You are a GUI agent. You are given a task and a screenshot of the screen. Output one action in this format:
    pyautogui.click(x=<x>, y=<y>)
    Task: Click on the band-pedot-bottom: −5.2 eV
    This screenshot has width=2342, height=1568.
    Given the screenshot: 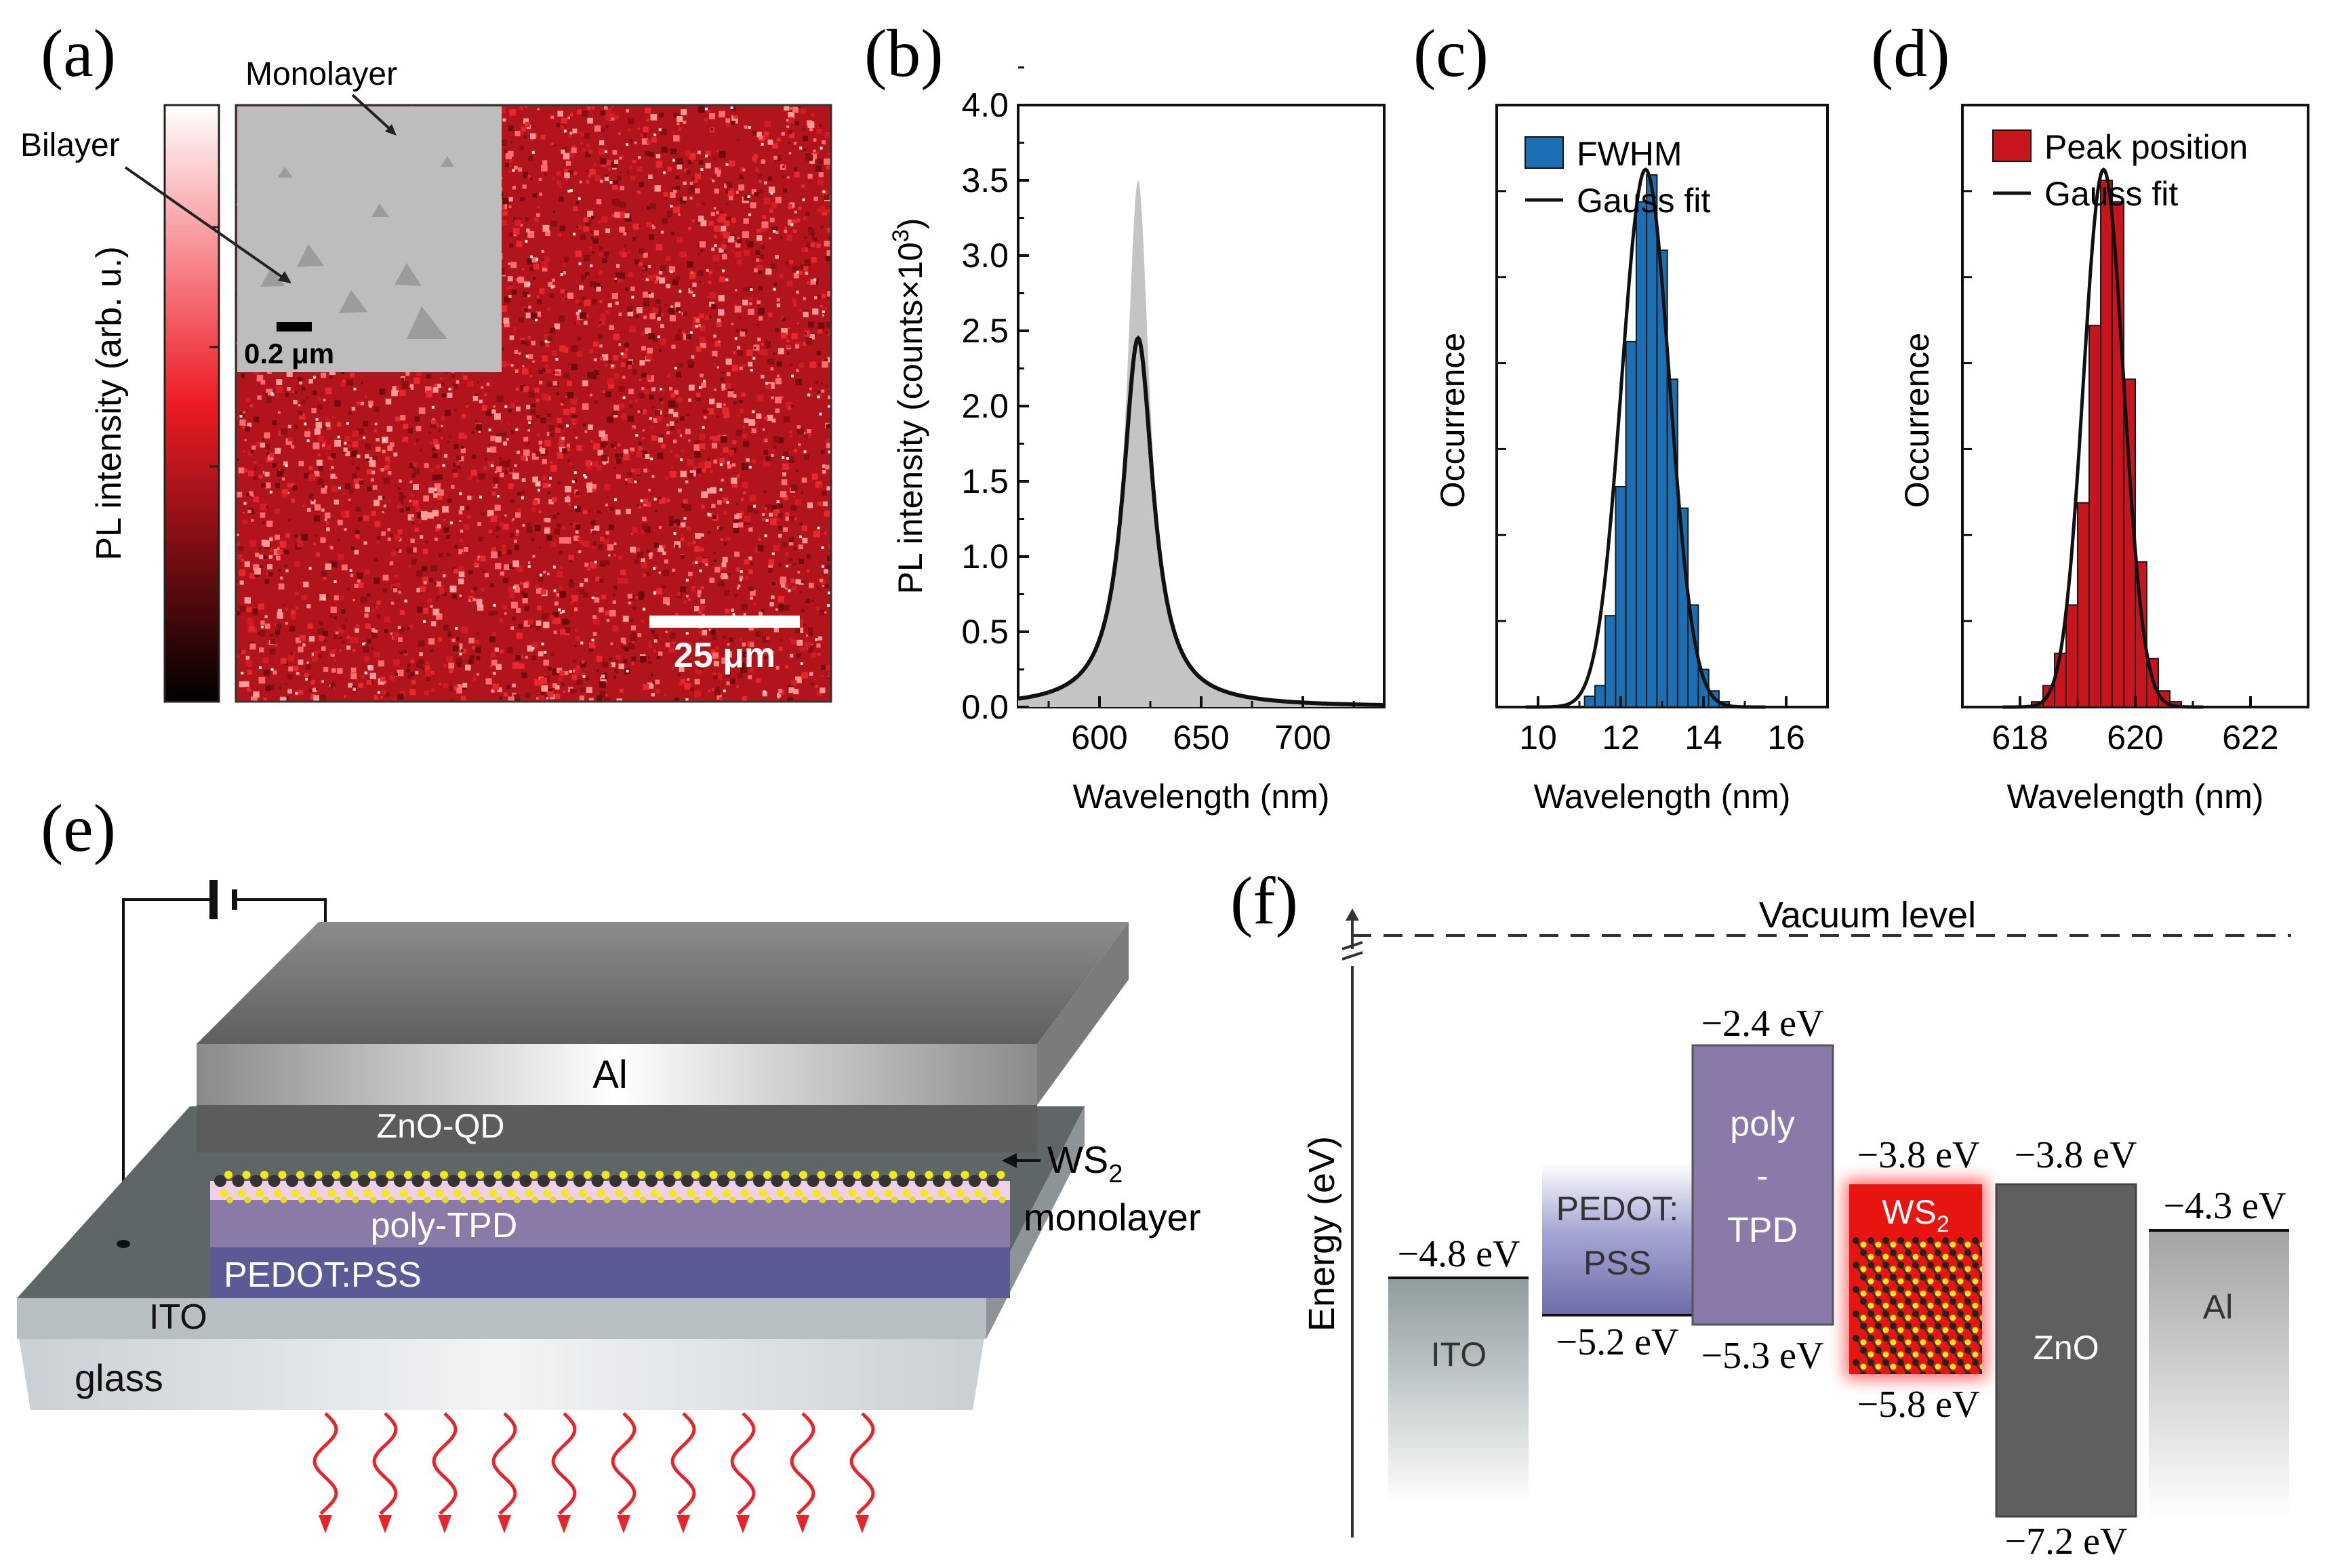 What is the action you would take?
    pyautogui.click(x=1617, y=1342)
    